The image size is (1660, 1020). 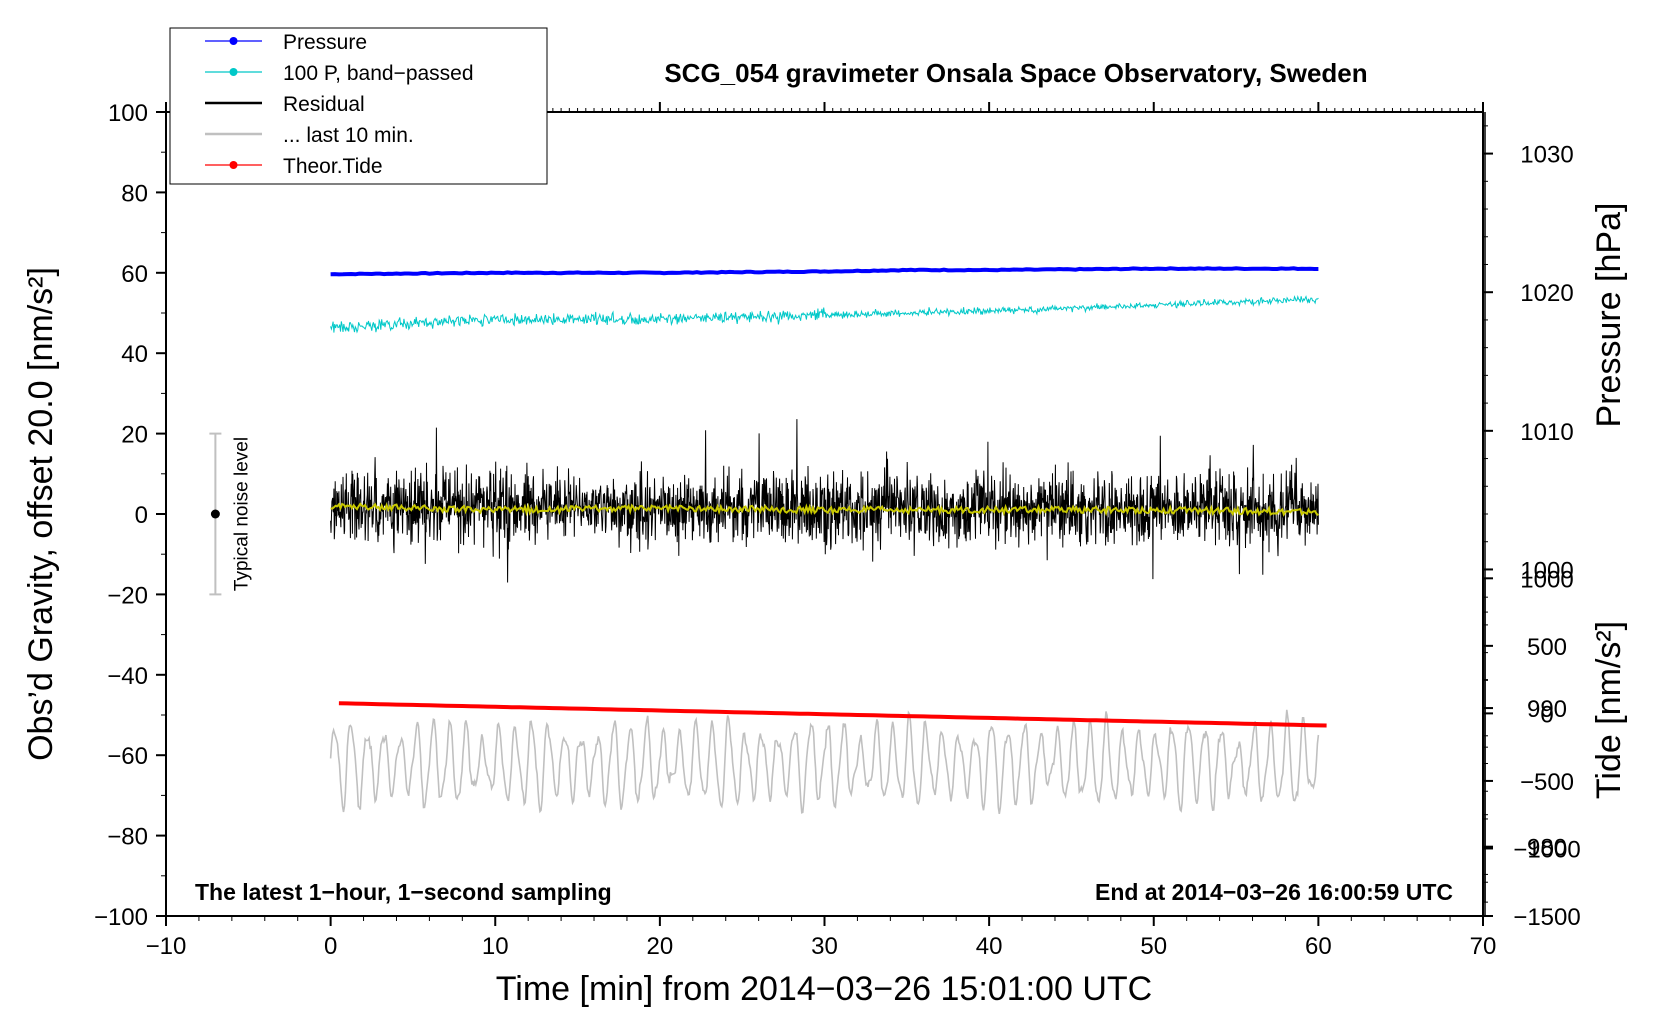 What do you see at coordinates (121, 917) in the screenshot?
I see `y-tick-label: −100` at bounding box center [121, 917].